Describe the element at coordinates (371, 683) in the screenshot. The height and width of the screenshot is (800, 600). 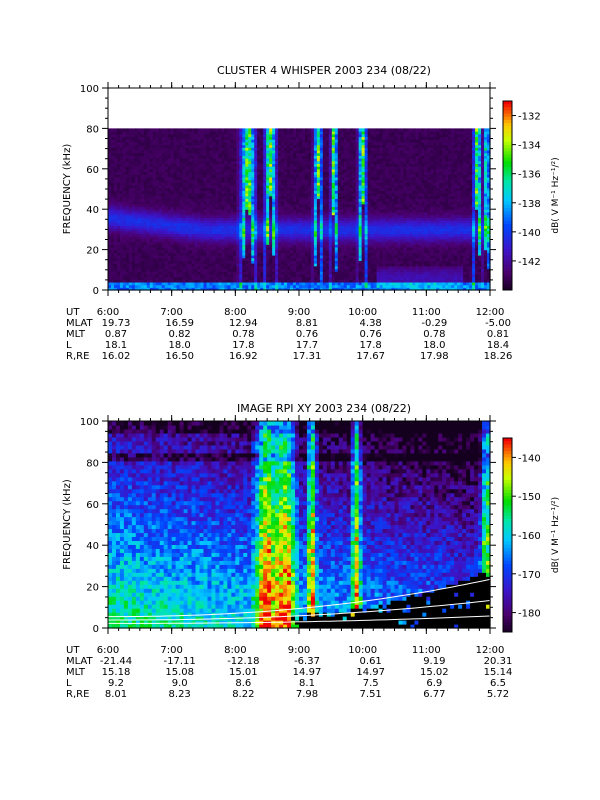
I see `ephemeris-value: 7.5` at that location.